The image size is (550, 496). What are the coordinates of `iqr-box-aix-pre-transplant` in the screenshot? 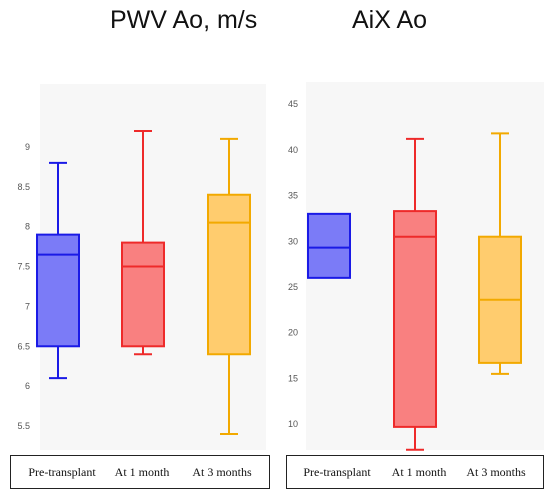 It's located at (329, 245).